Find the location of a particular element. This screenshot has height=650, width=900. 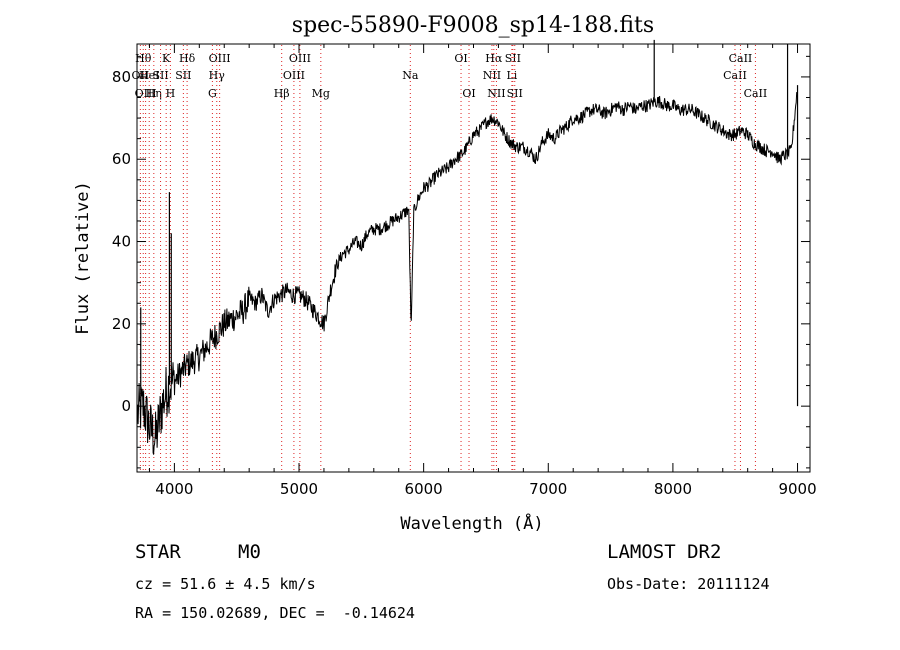

line-label-11: Hγ is located at coordinates (217, 75).